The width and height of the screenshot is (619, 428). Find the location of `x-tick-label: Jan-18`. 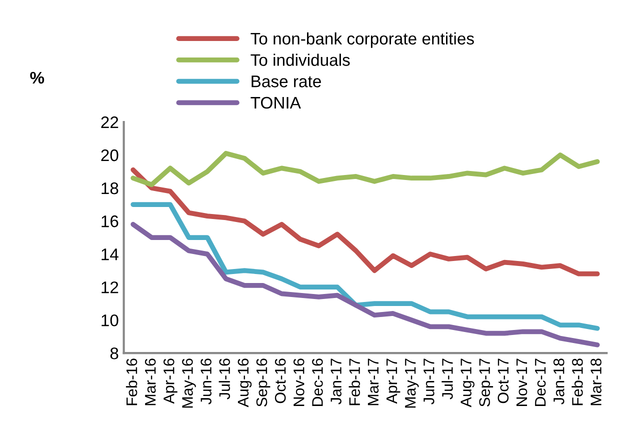

x-tick-label: Jan-18 is located at coordinates (558, 381).